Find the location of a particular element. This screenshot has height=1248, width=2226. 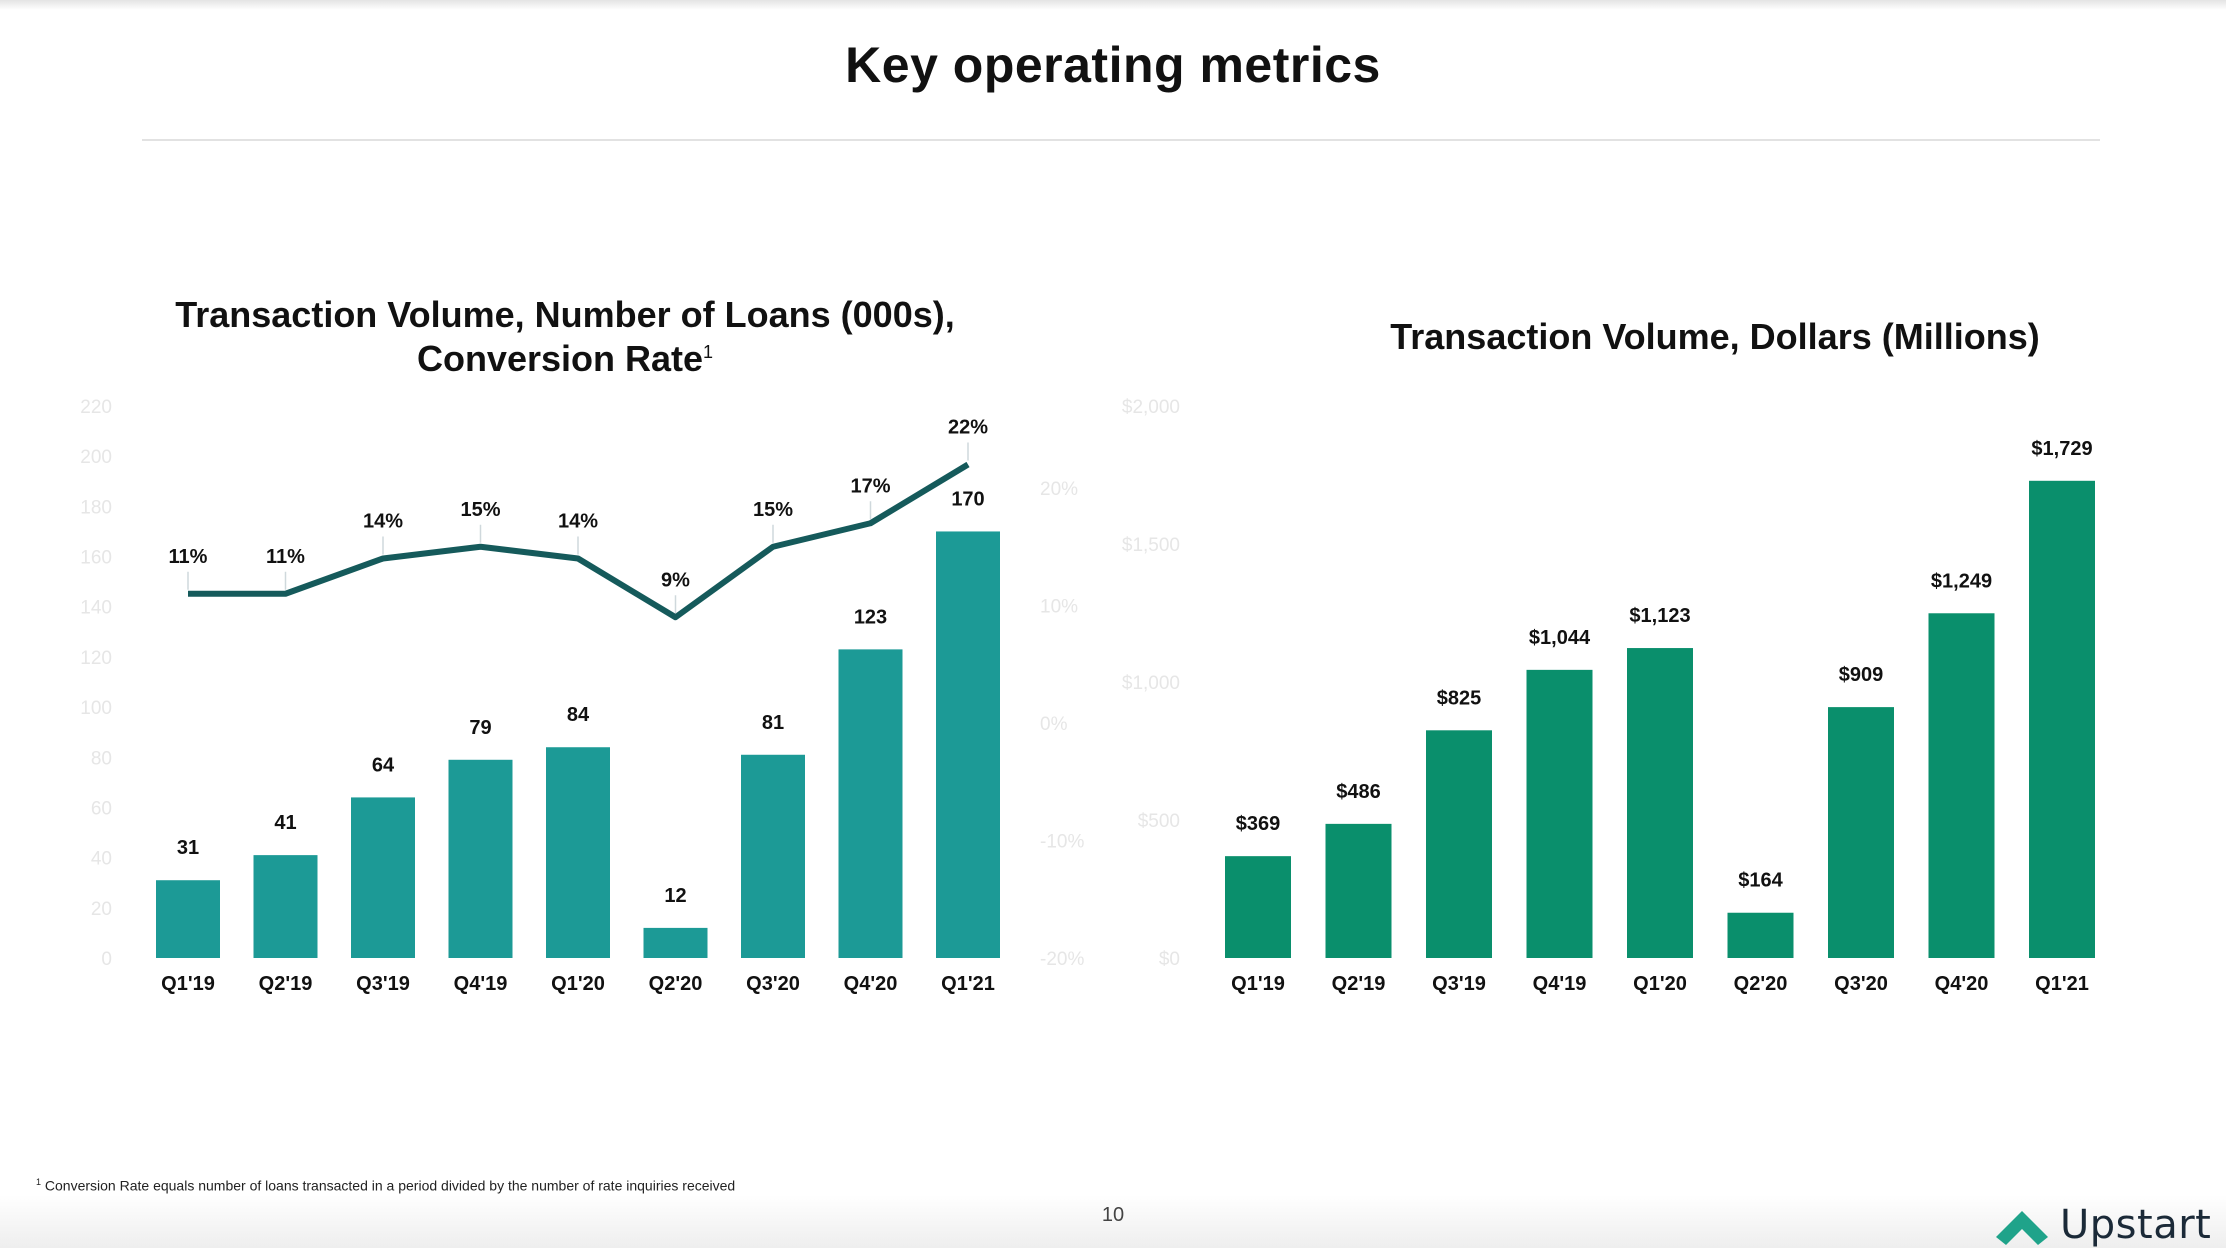

loans-data-label: 81 is located at coordinates (773, 723).